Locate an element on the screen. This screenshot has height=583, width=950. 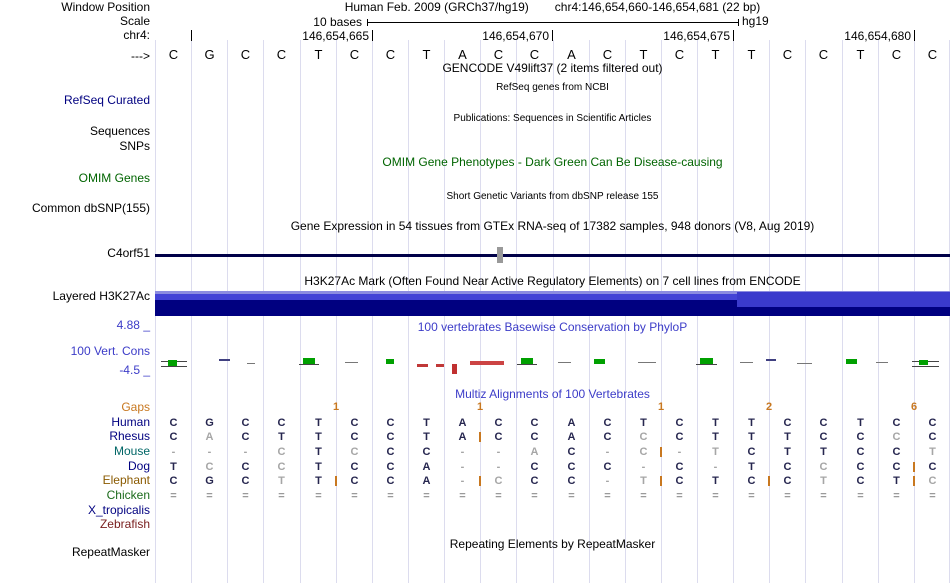
track-label-100-vert-cons: 100 Vert. Cons is located at coordinates (110, 351).